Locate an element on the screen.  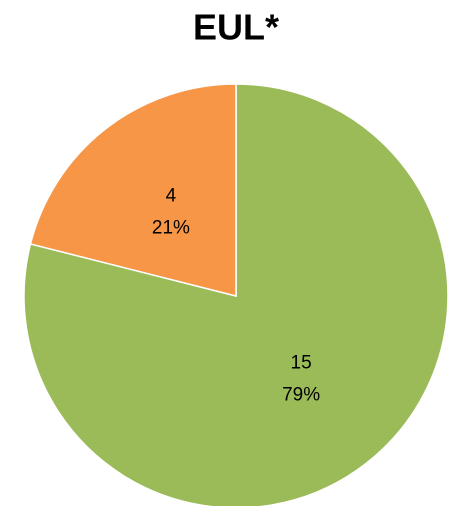
percent-label: 21% is located at coordinates (171, 227).